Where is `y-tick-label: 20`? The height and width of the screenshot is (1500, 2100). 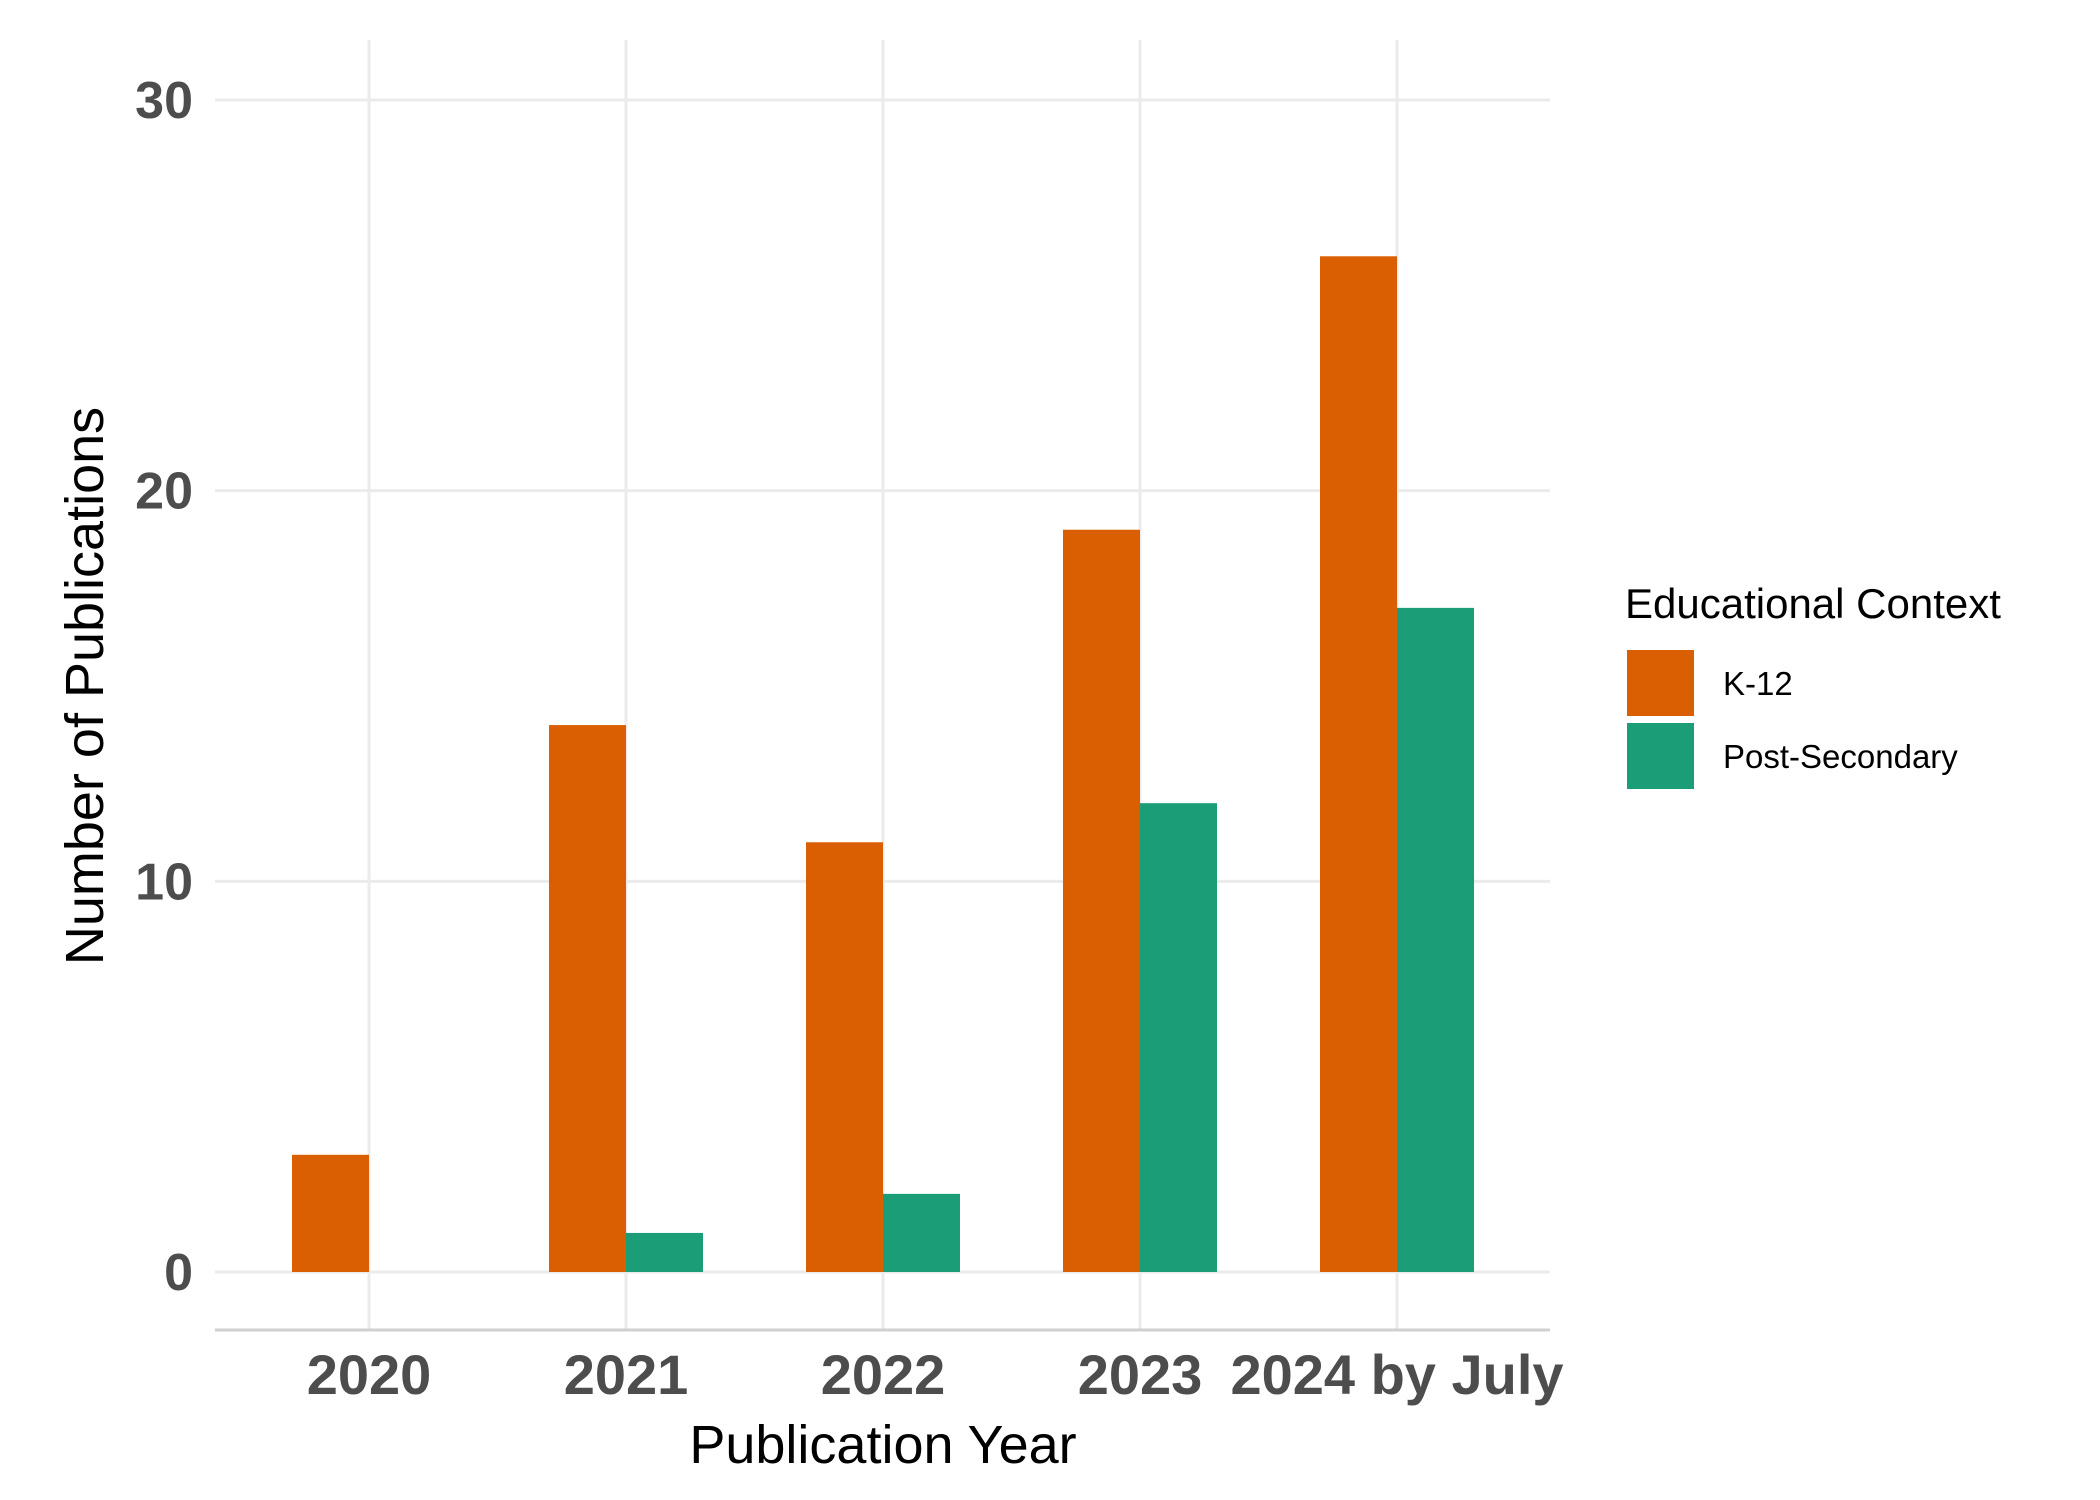
y-tick-label: 20 is located at coordinates (164, 492).